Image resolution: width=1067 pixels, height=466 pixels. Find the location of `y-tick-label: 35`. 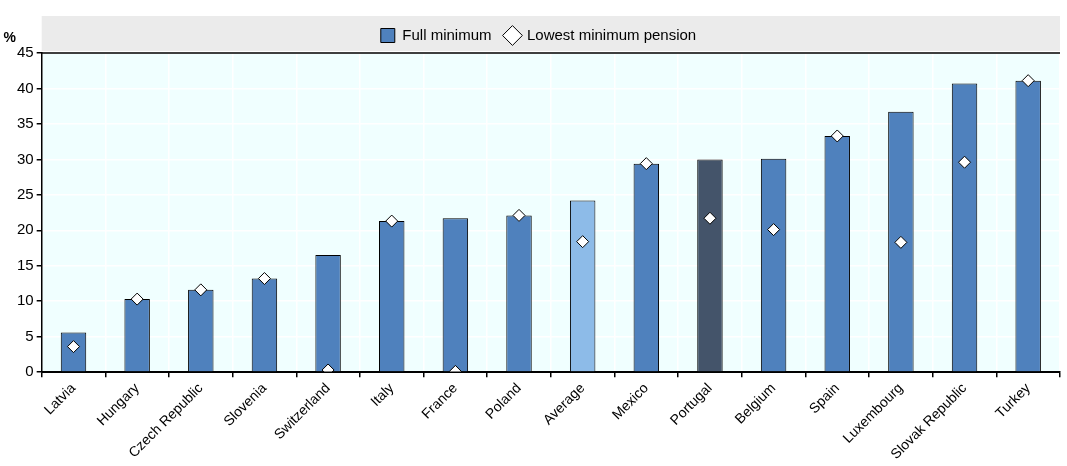

y-tick-label: 35 is located at coordinates (25, 123).